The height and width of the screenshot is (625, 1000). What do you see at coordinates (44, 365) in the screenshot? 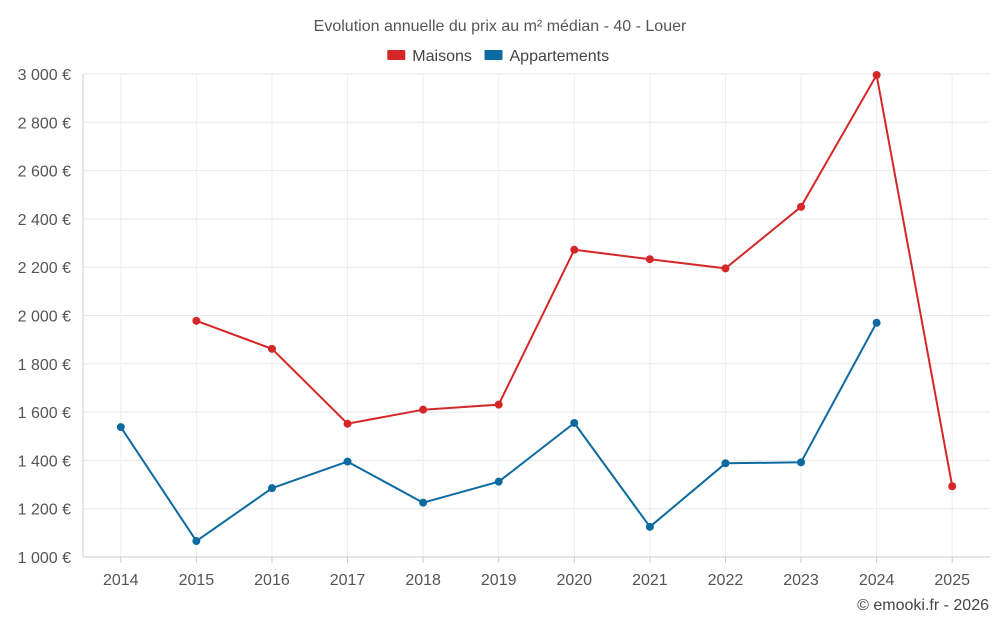
I see `y-tick-label: 1 800 €` at bounding box center [44, 365].